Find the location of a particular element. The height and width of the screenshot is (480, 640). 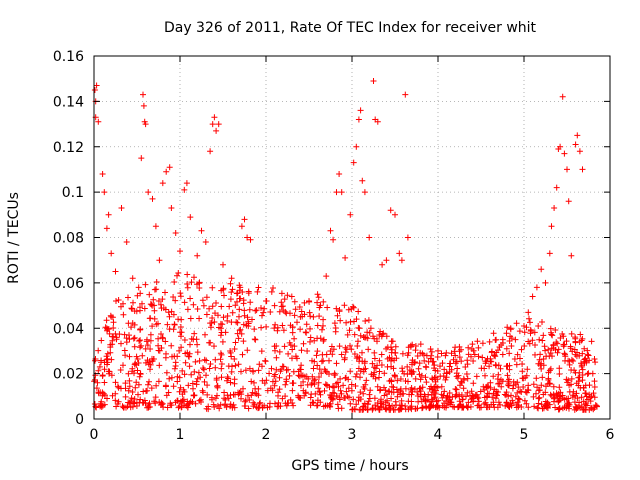

x-tick-label: 6 is located at coordinates (610, 435).